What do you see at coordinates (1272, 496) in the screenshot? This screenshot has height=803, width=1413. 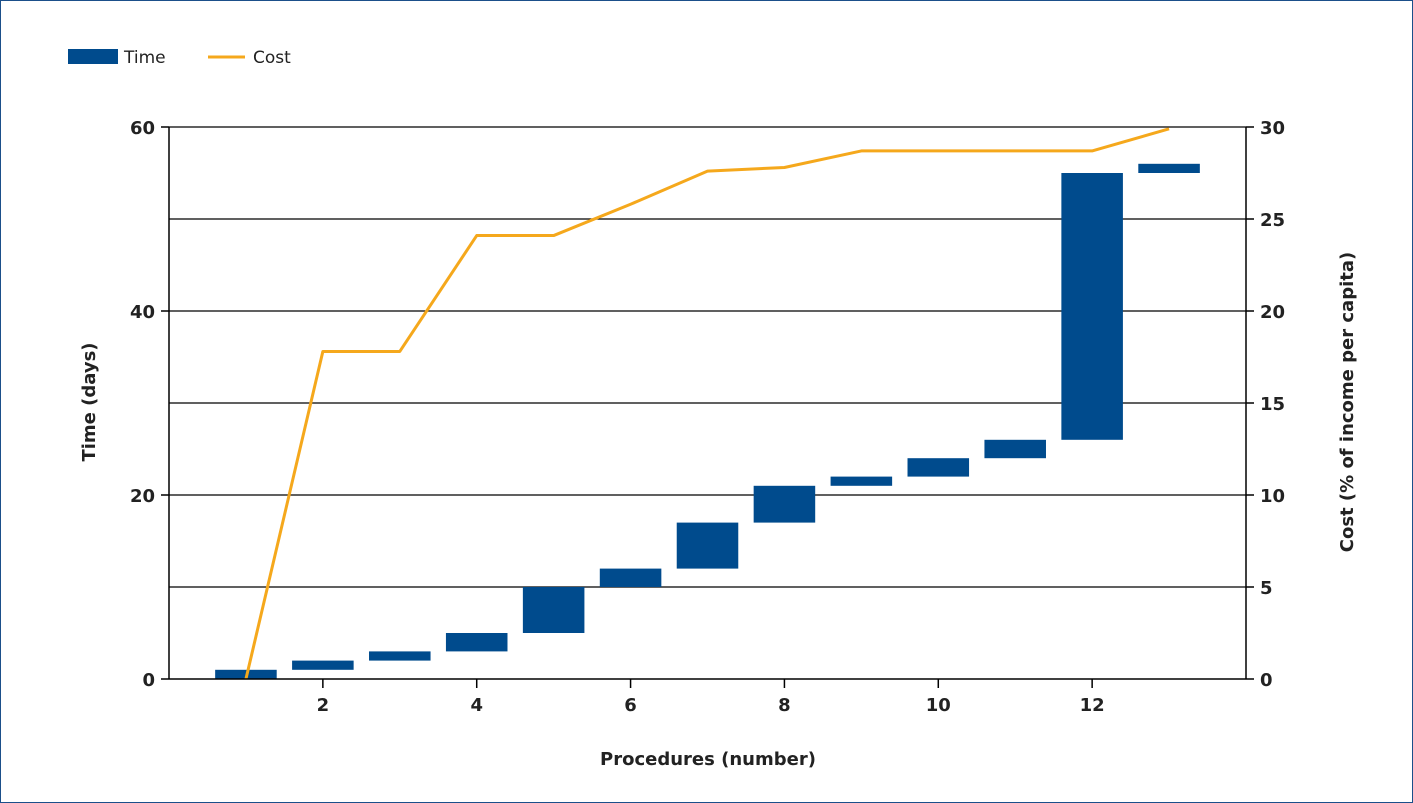 I see `y-right-tick-label: 10` at bounding box center [1272, 496].